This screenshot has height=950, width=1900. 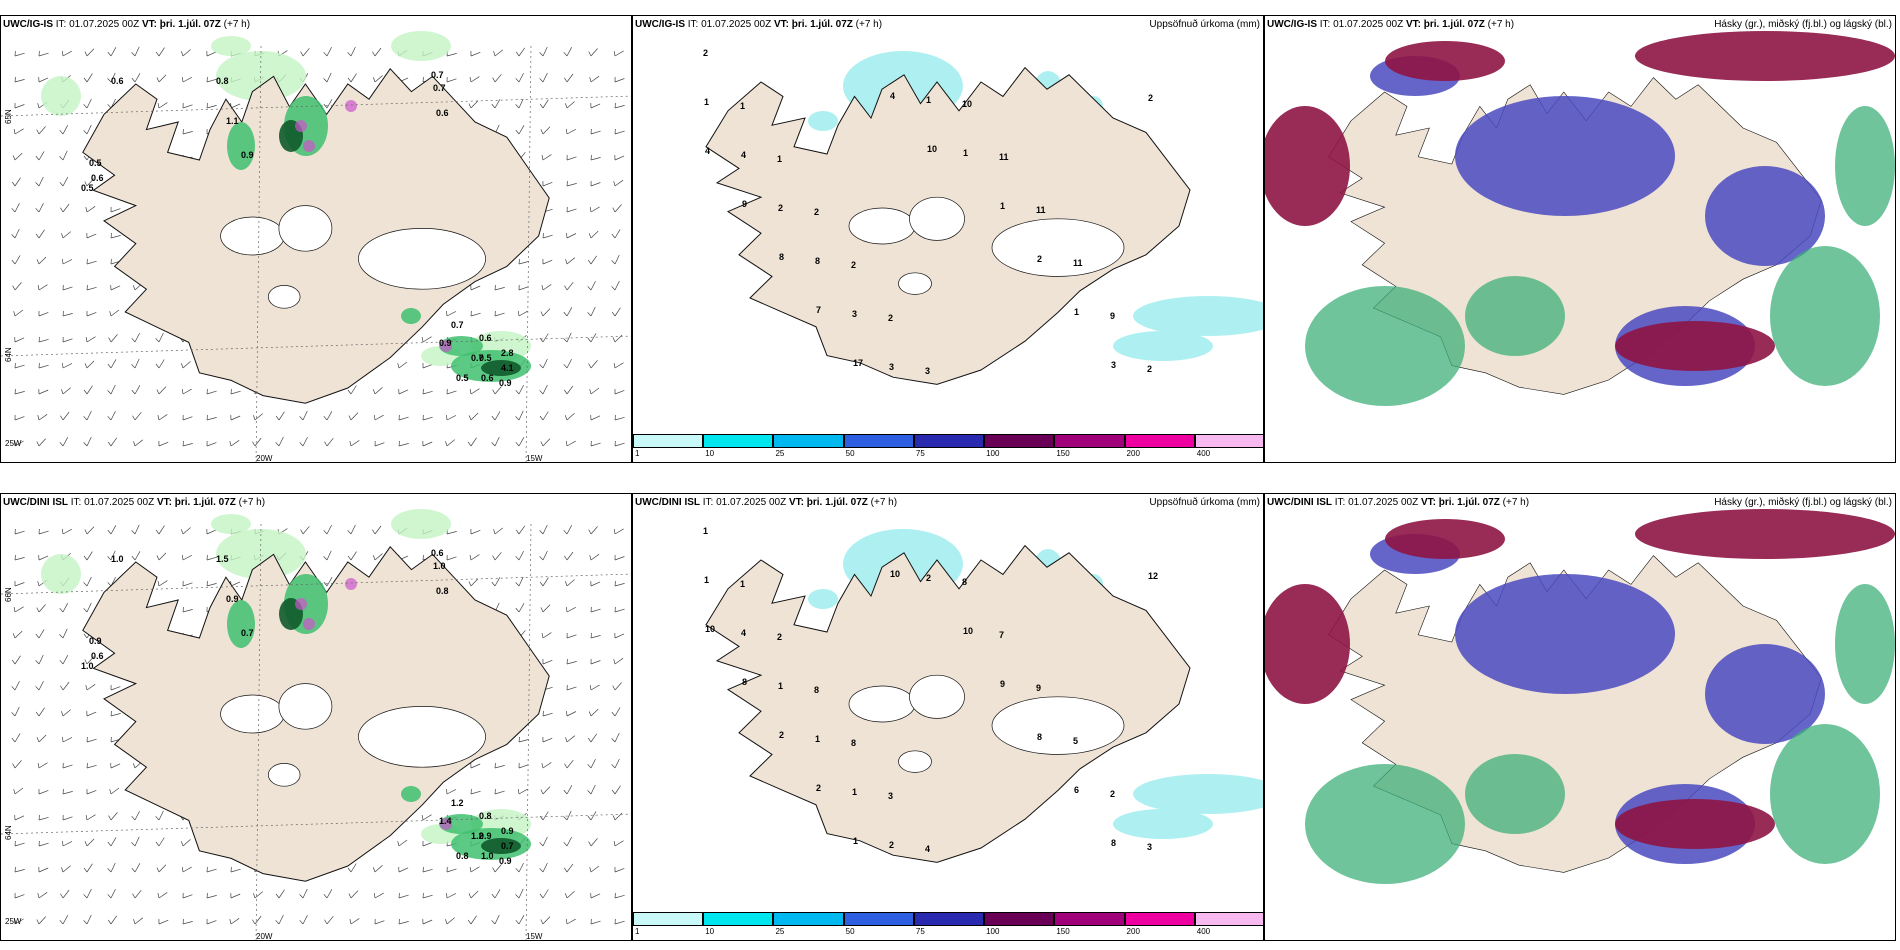 I want to click on lat-label: 64N, so click(x=8, y=354).